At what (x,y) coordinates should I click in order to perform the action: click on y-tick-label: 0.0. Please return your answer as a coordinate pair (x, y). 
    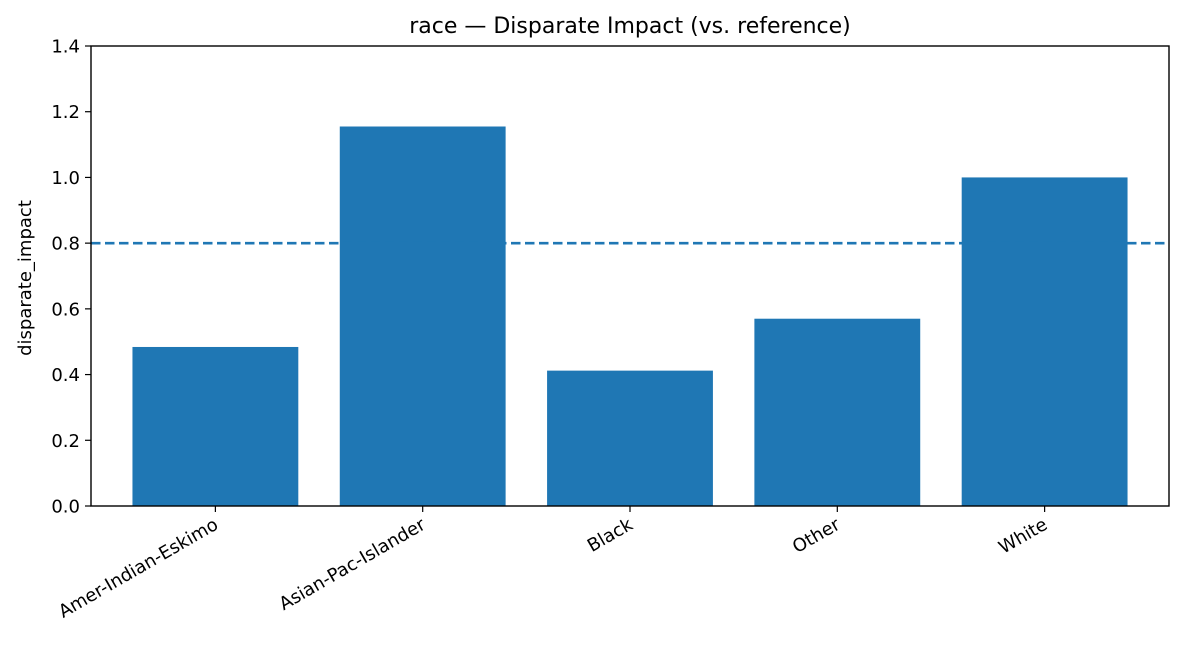
    Looking at the image, I should click on (65, 507).